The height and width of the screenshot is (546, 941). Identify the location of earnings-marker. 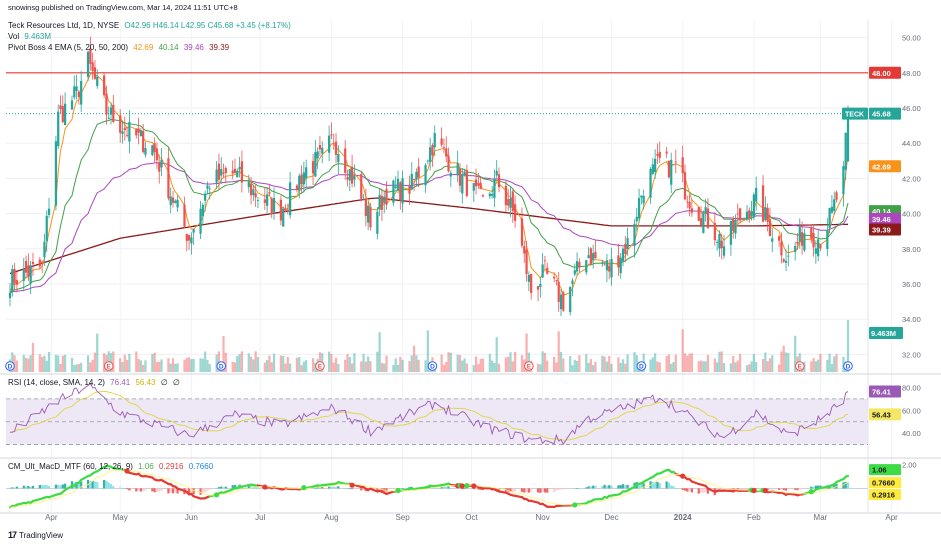
(320, 366).